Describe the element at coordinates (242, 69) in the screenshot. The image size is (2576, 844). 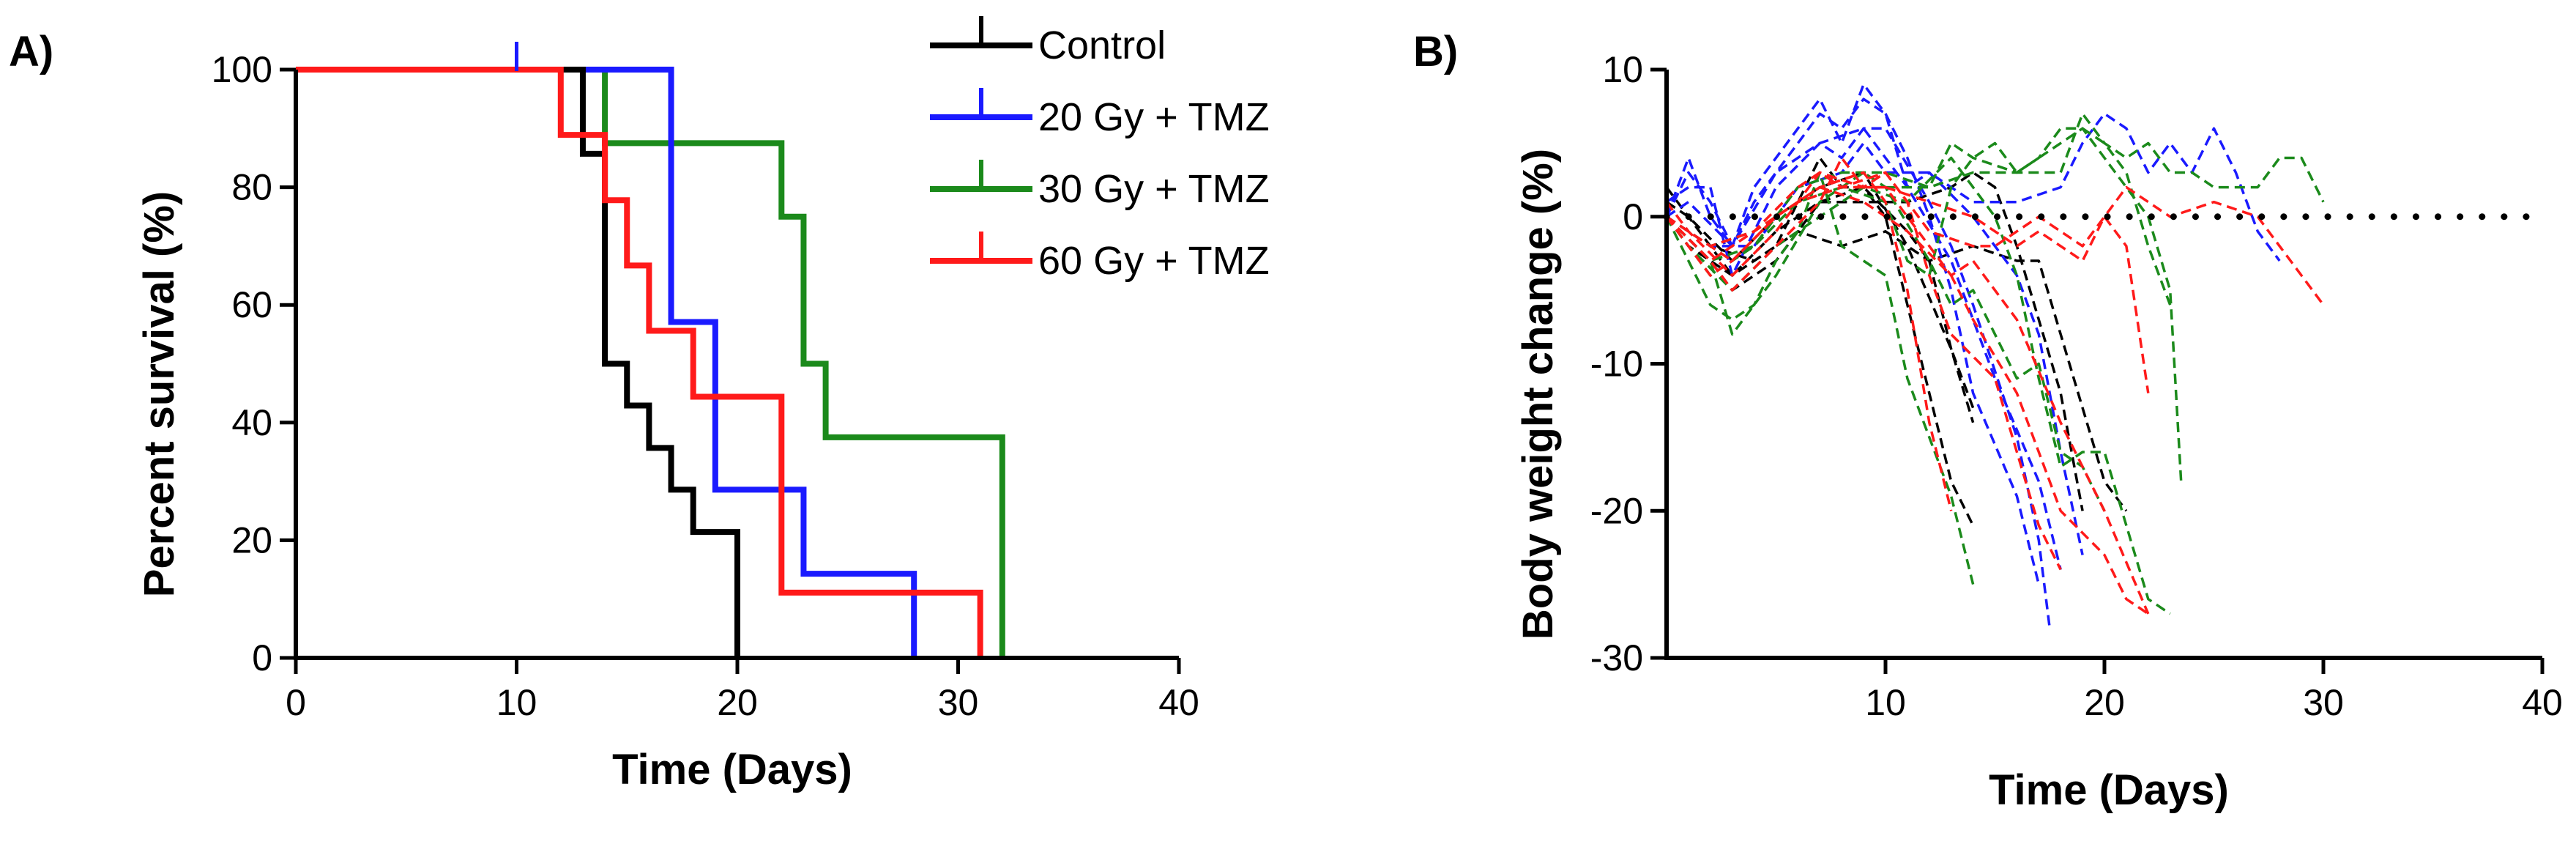
I see `survival-y-tick-label: 100` at that location.